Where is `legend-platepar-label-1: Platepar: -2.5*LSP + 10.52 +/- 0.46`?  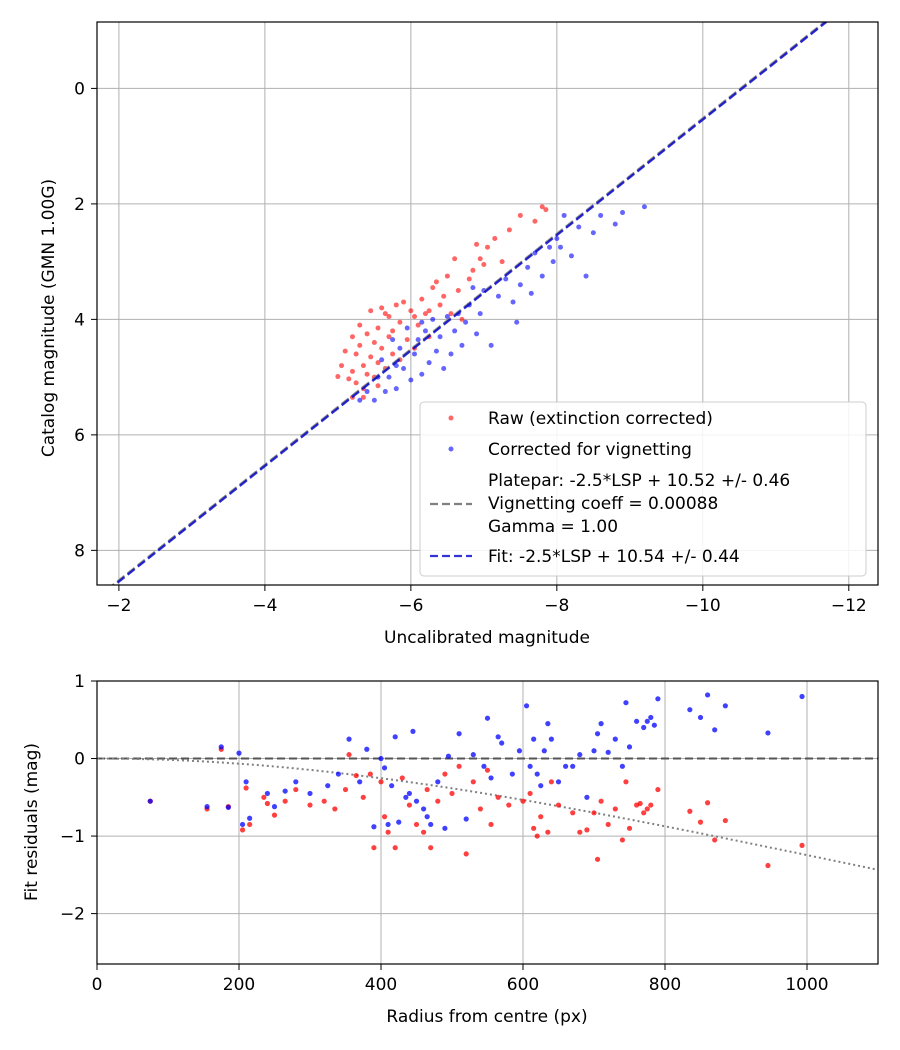
legend-platepar-label-1: Platepar: -2.5*LSP + 10.52 +/- 0.46 is located at coordinates (639, 481).